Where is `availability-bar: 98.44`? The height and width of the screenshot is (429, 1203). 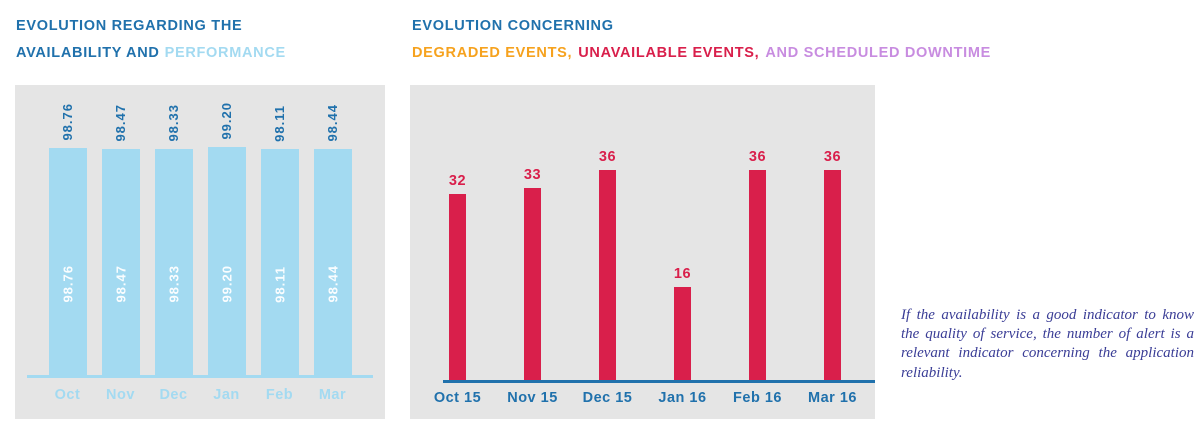 availability-bar: 98.44 is located at coordinates (332, 261).